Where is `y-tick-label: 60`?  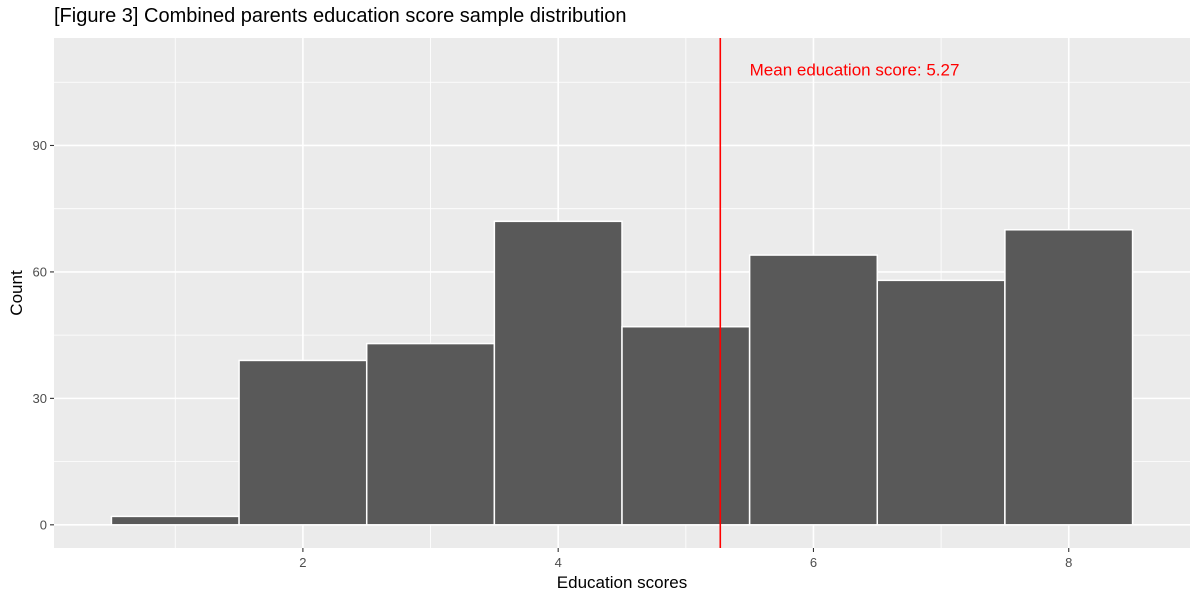
y-tick-label: 60 is located at coordinates (40, 271).